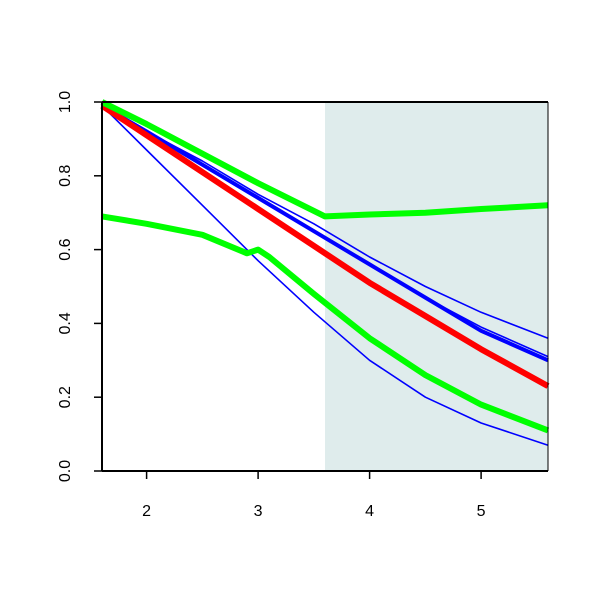 The image size is (600, 605). Describe the element at coordinates (65, 249) in the screenshot. I see `y-tick-label: 0.6` at that location.